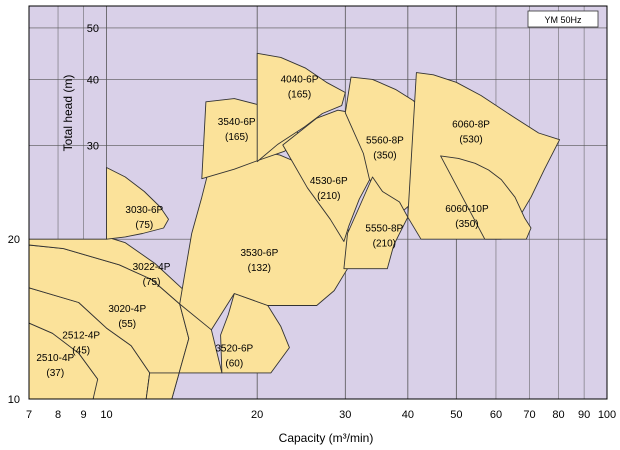 The height and width of the screenshot is (450, 620). What do you see at coordinates (137, 203) in the screenshot?
I see `region-3030-6P` at bounding box center [137, 203].